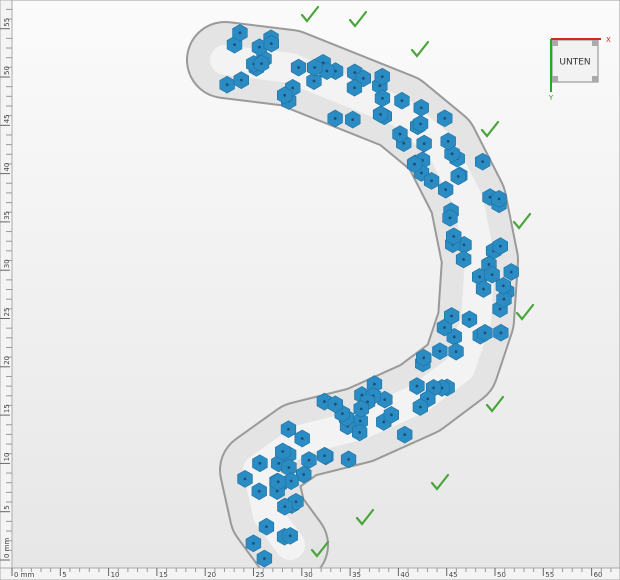  I want to click on cube-face, so click(575, 61).